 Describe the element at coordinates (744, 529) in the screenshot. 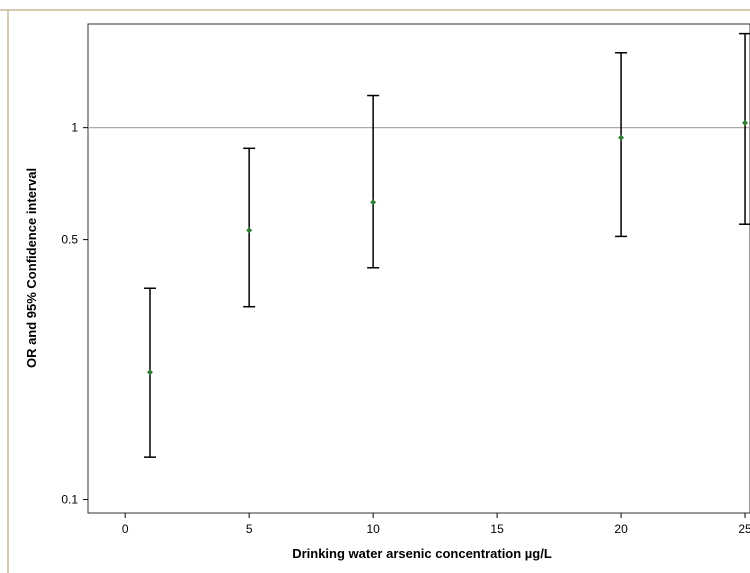

I see `x-tick-label: 25` at that location.